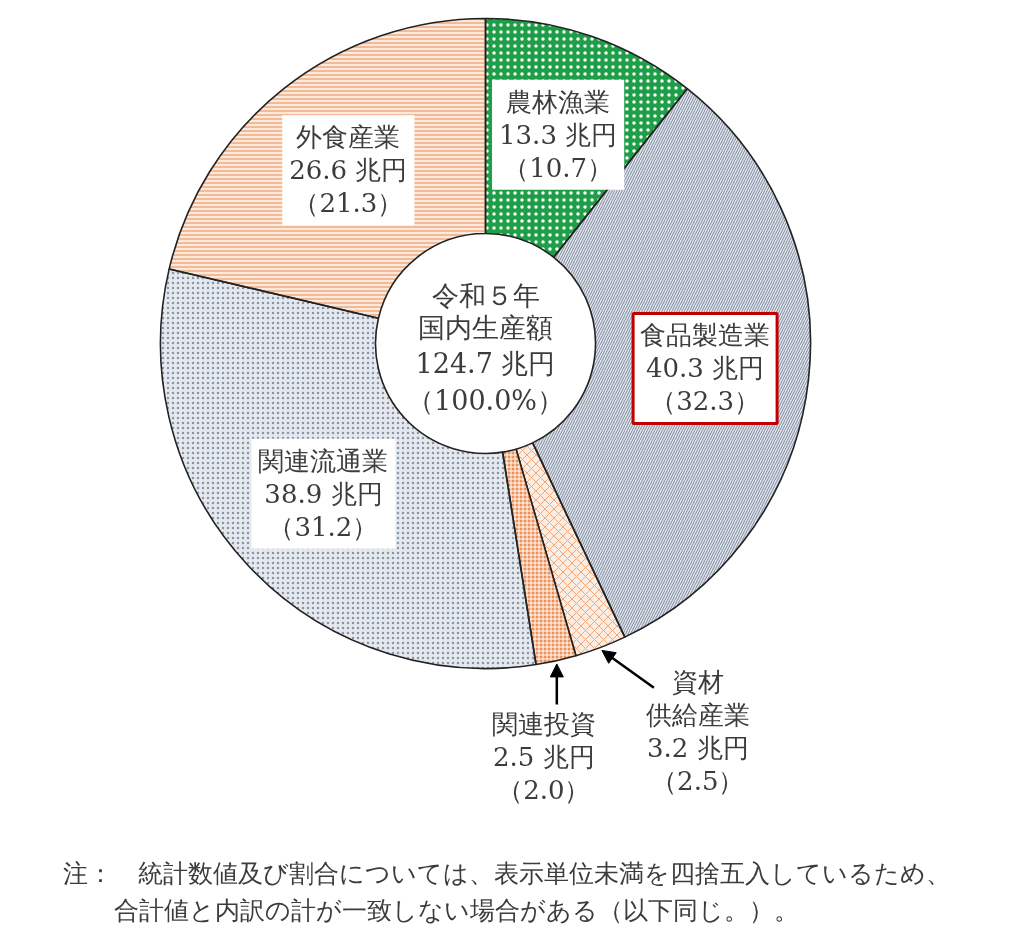  I want to click on slice-label: 関連流通業, so click(323, 460).